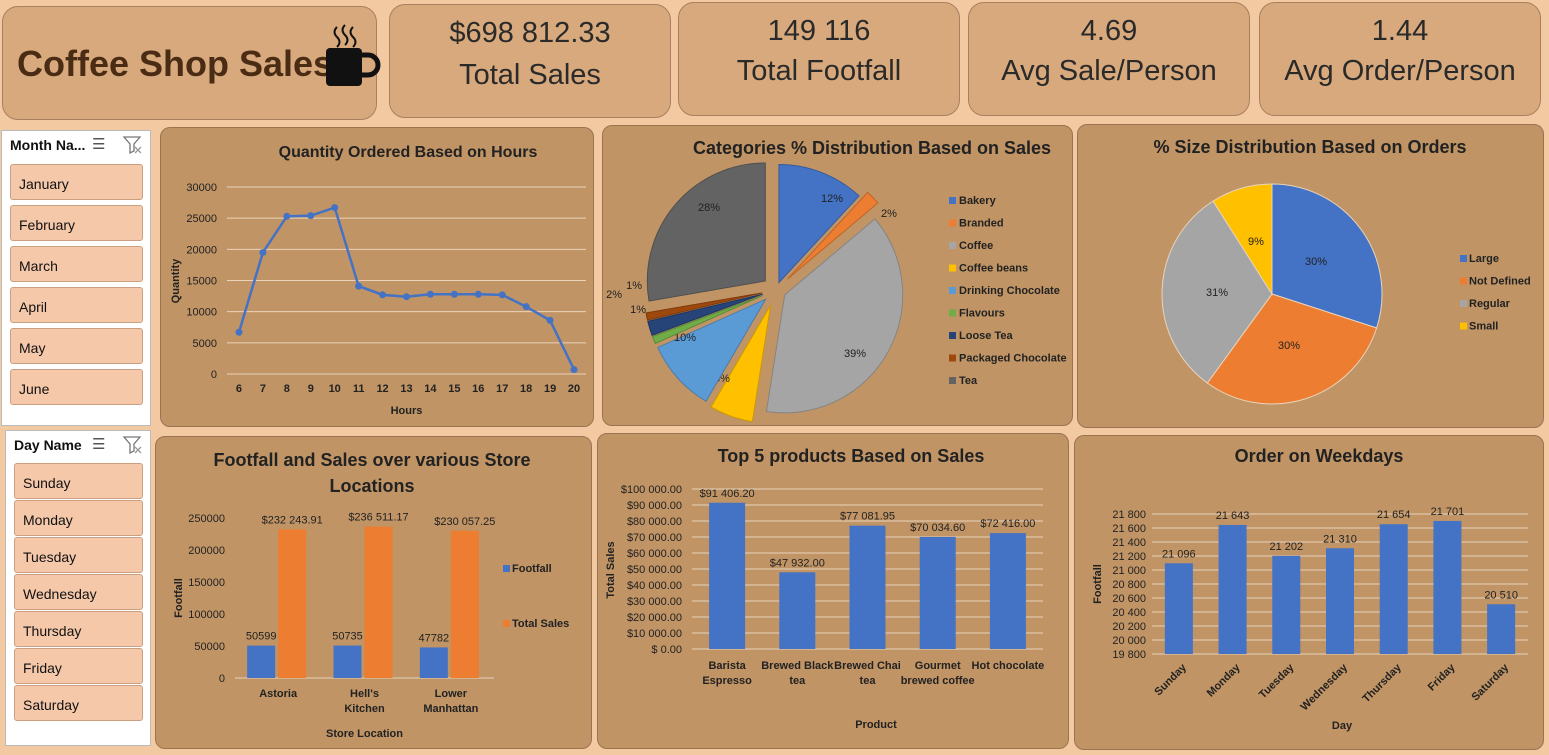 This screenshot has width=1549, height=755. I want to click on x-tick-label: brewed coffee, so click(938, 681).